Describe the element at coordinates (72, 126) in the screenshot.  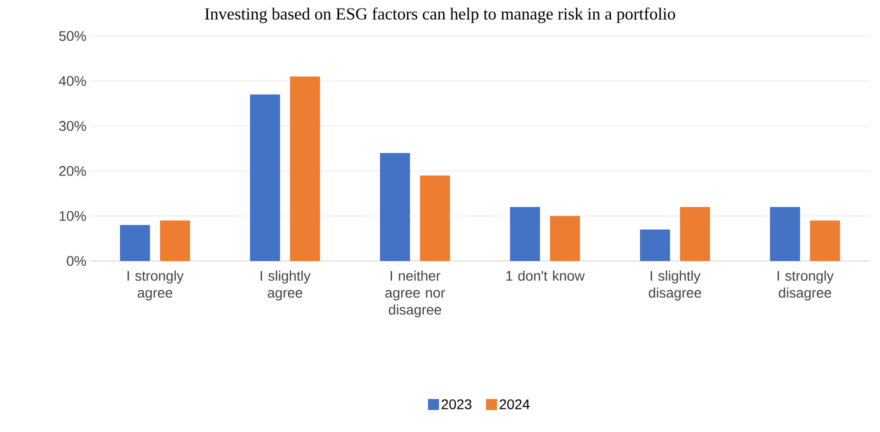
I see `y-tick-label: 30%` at that location.